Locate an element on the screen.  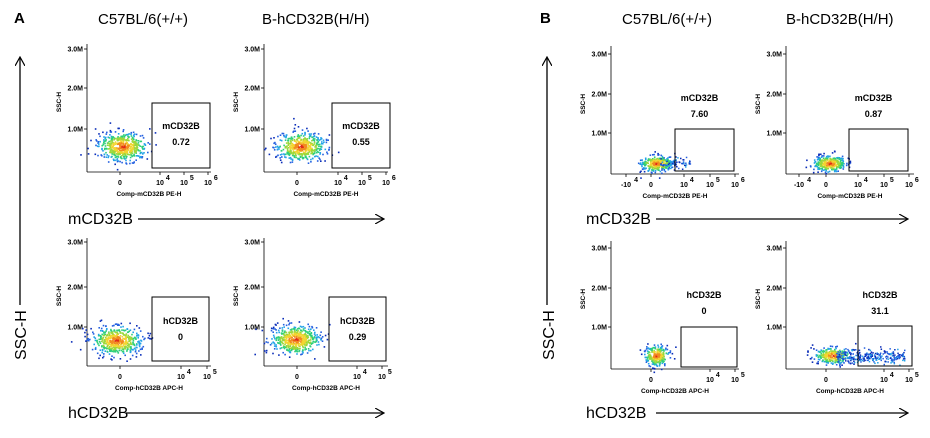
x-tick-label: 10 is located at coordinates (362, 183).